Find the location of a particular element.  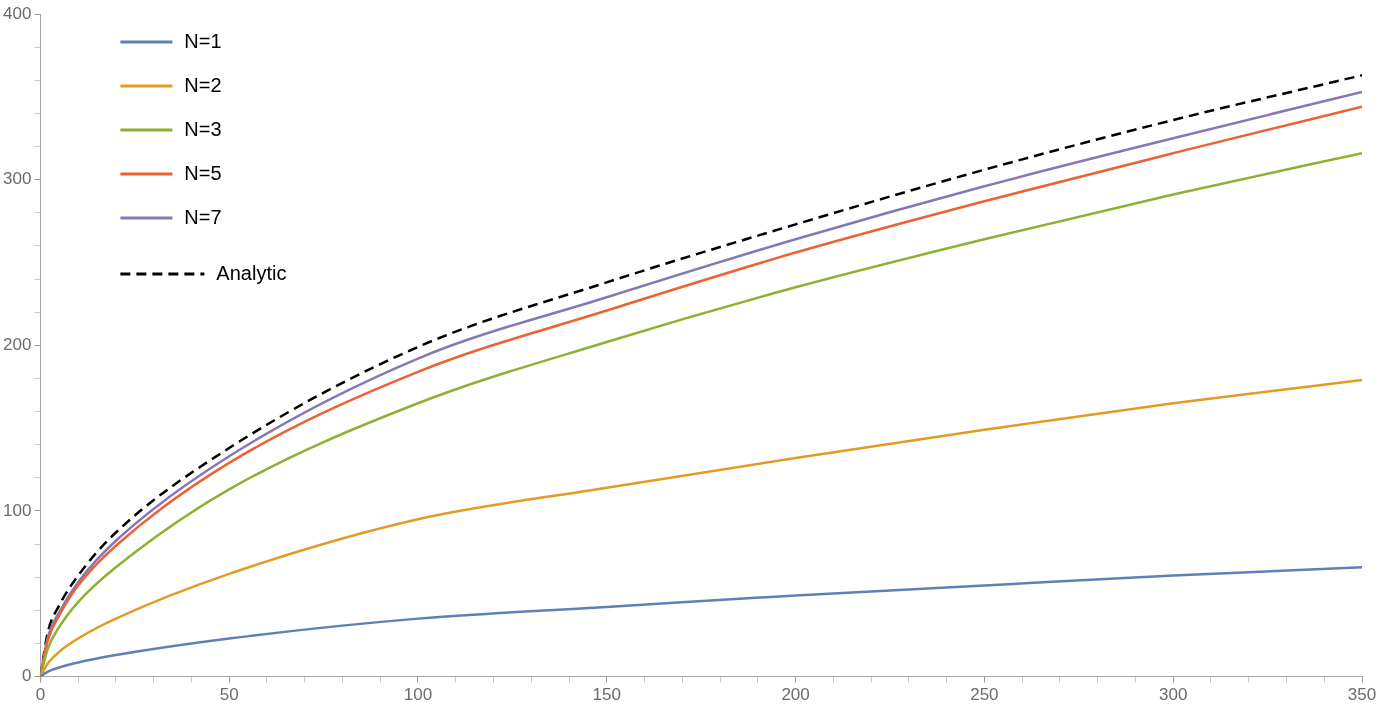

x-tick-label: 50 is located at coordinates (229, 695).